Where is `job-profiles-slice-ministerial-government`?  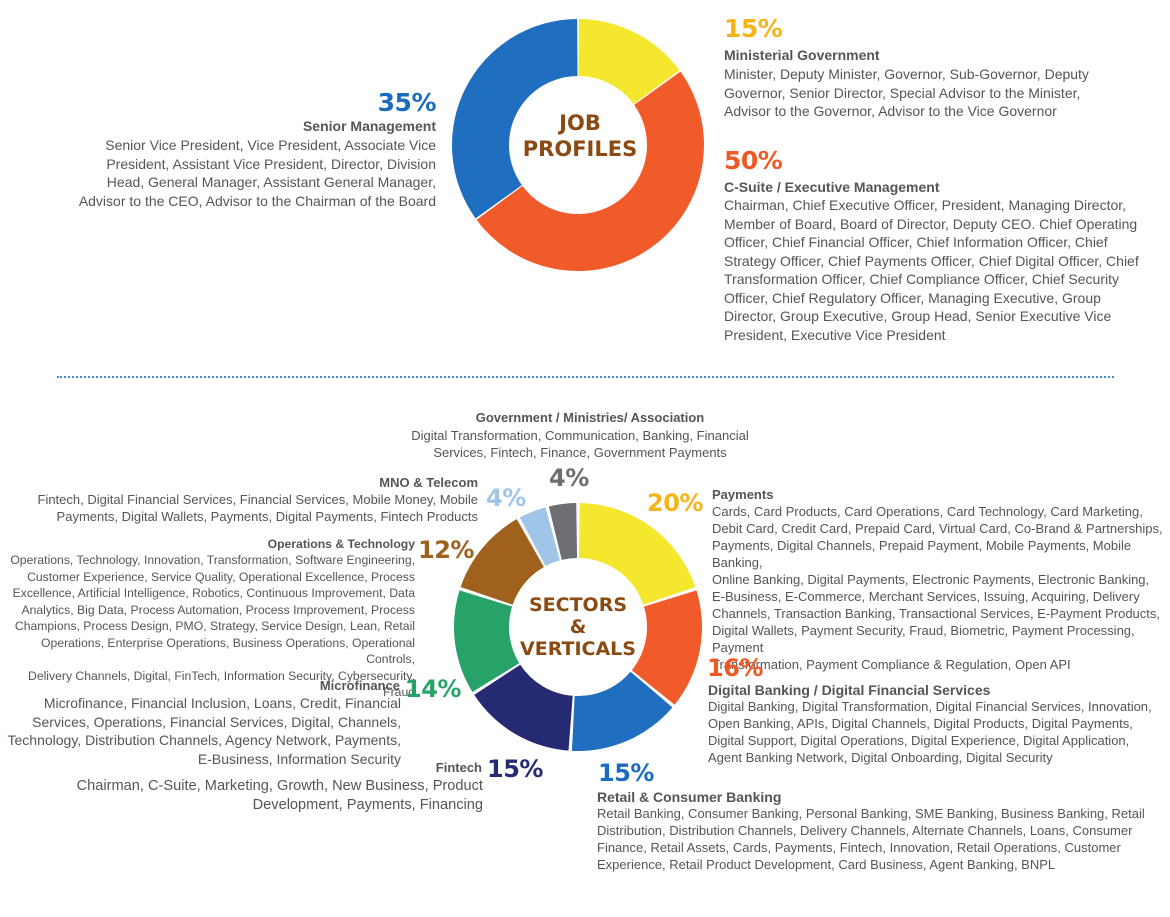 job-profiles-slice-ministerial-government is located at coordinates (629, 62).